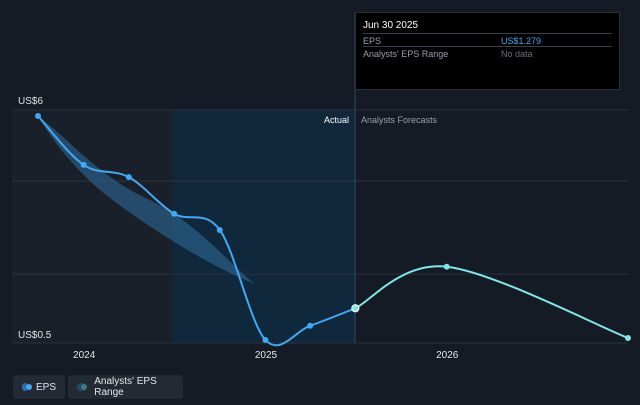  What do you see at coordinates (487, 40) in the screenshot?
I see `tooltip-row-eps: EPS US$1.279` at bounding box center [487, 40].